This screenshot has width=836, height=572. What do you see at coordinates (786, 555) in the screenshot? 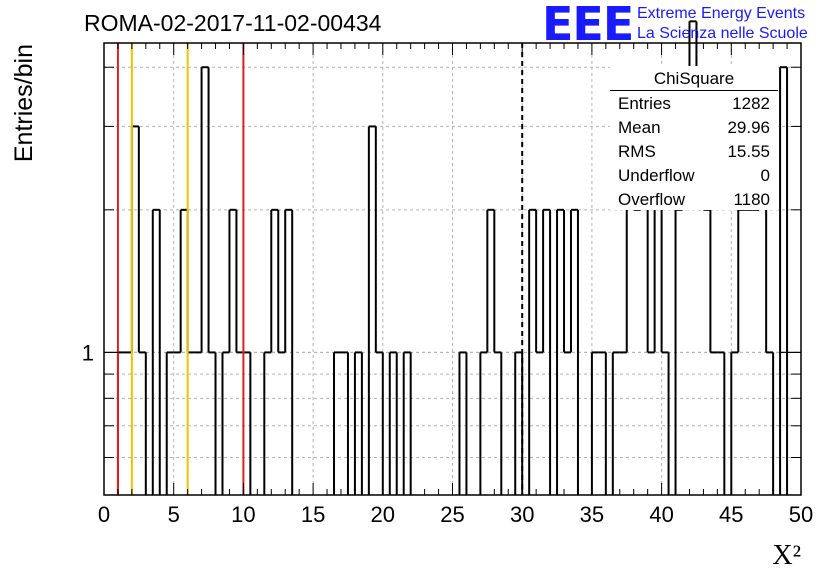
I see `x-axis-label: X²` at bounding box center [786, 555].